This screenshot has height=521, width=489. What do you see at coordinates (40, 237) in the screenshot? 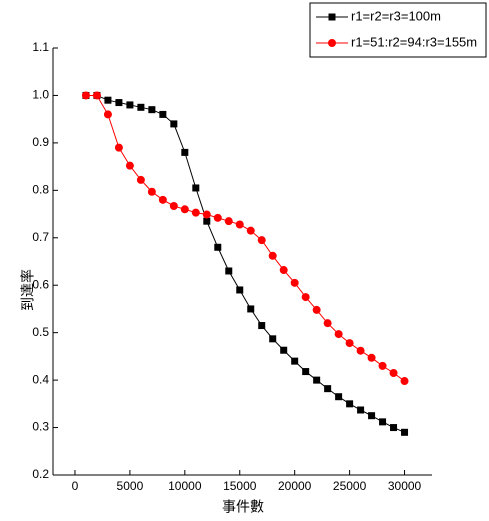
I see `y-tick-label: 0.7` at bounding box center [40, 237].